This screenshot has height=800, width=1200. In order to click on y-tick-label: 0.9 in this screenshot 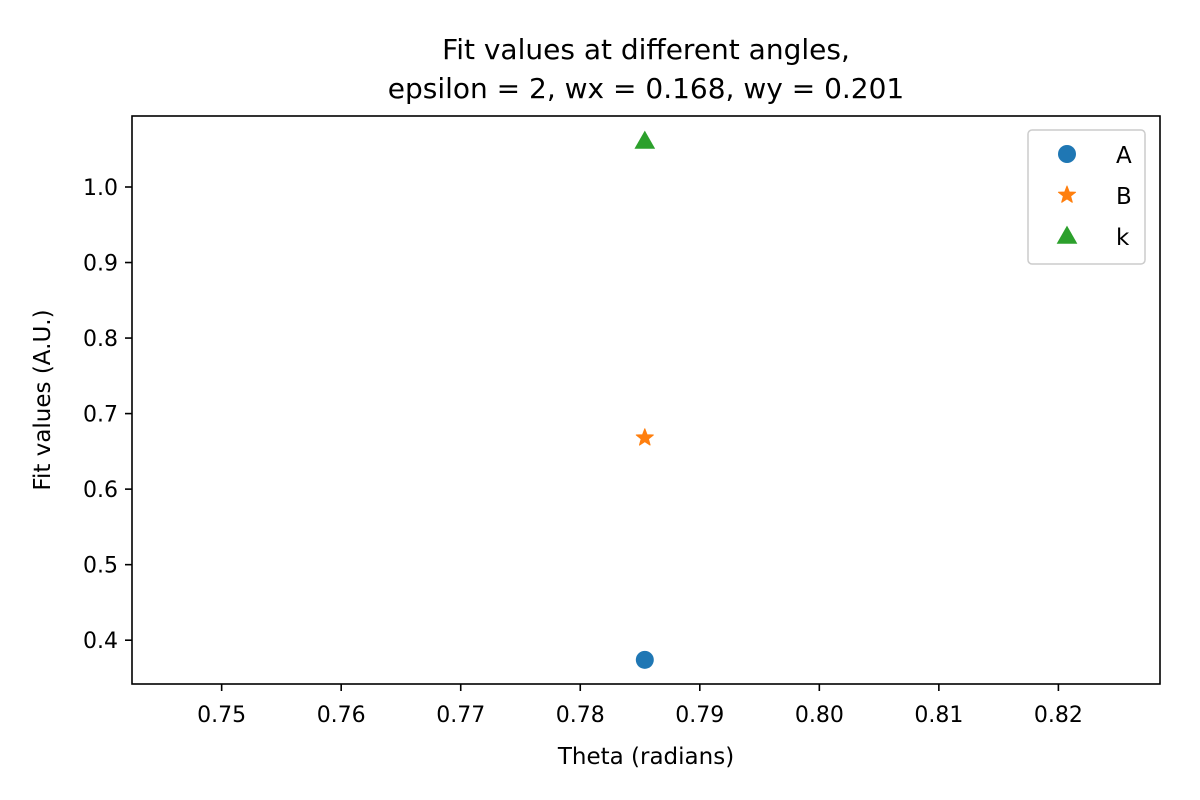, I will do `click(100, 264)`.